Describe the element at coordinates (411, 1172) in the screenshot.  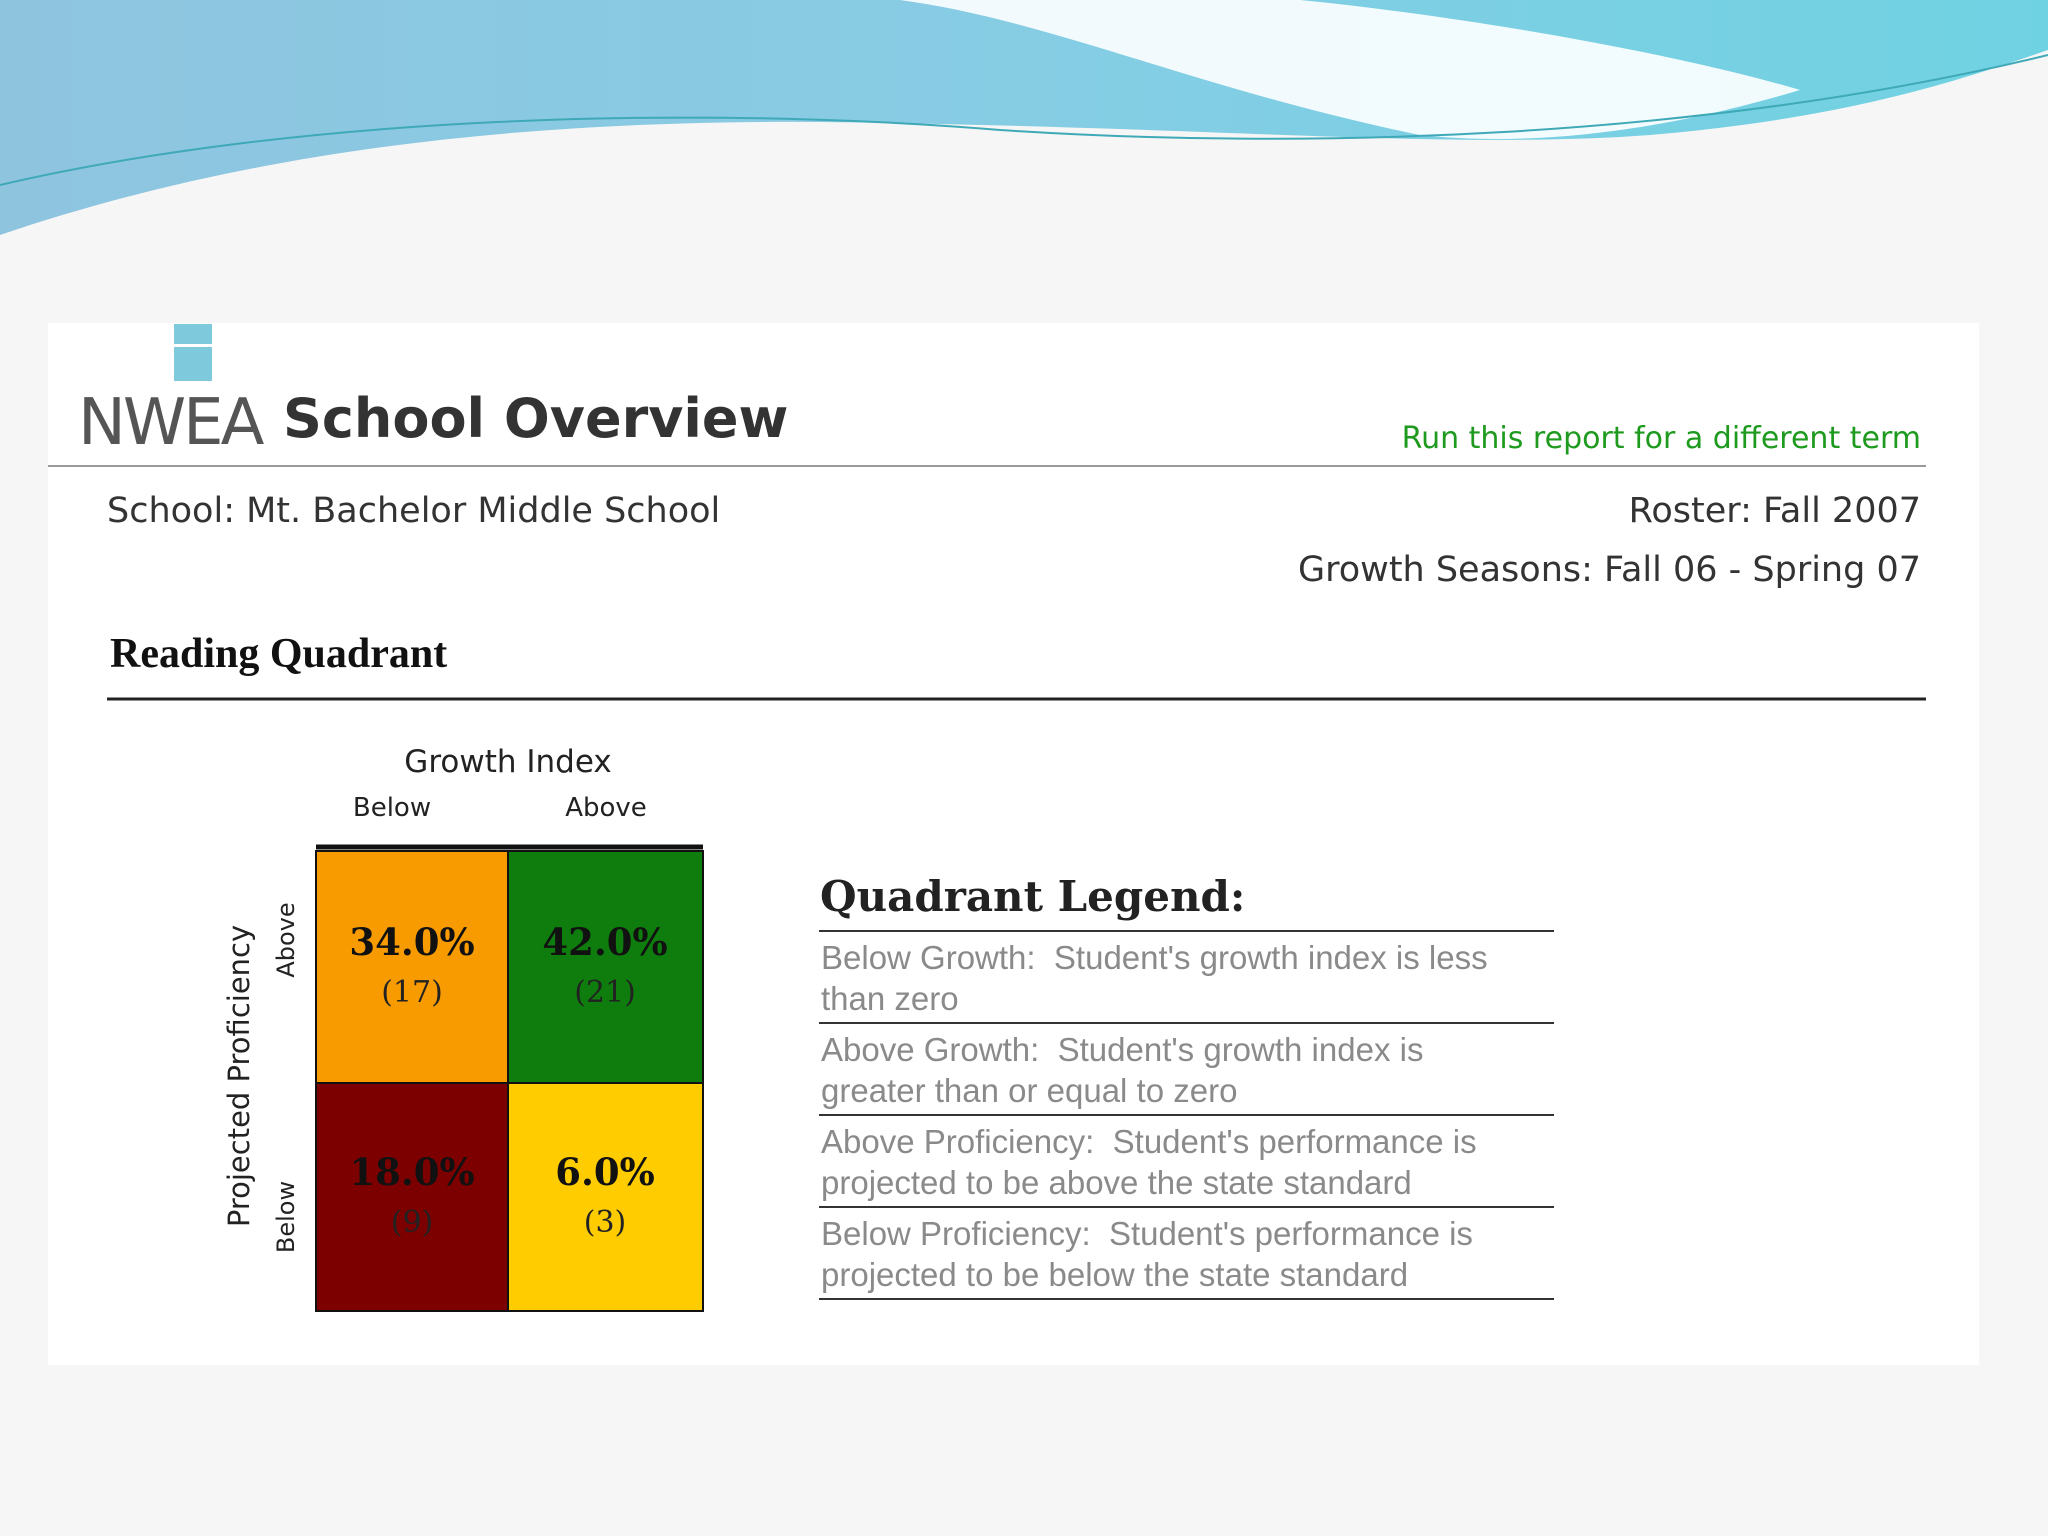
I see `cell-percent: 18.0%` at that location.